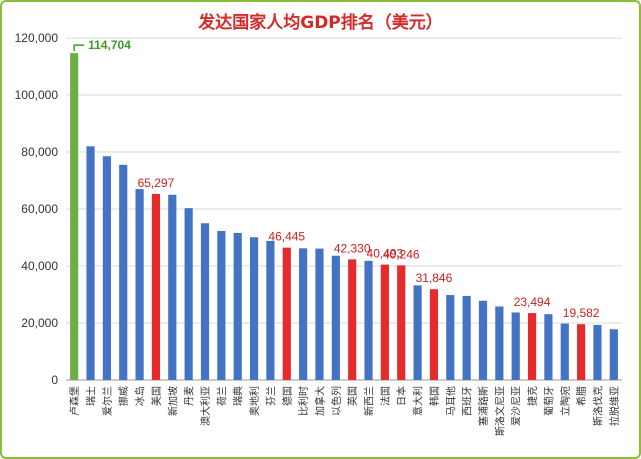 The image size is (641, 459). What do you see at coordinates (499, 411) in the screenshot?
I see `x-tick-label: 斯洛文尼亚` at bounding box center [499, 411].